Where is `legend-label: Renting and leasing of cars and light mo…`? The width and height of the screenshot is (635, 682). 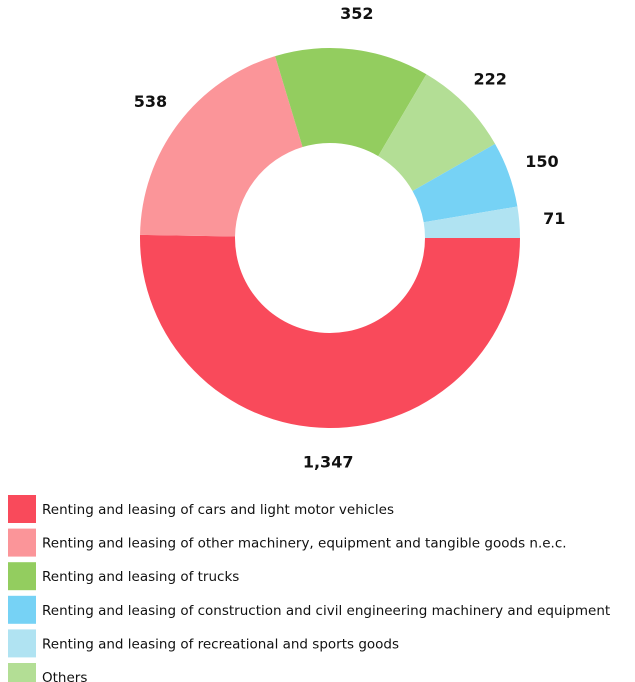
legend-label: Renting and leasing of cars and light mo… is located at coordinates (218, 510).